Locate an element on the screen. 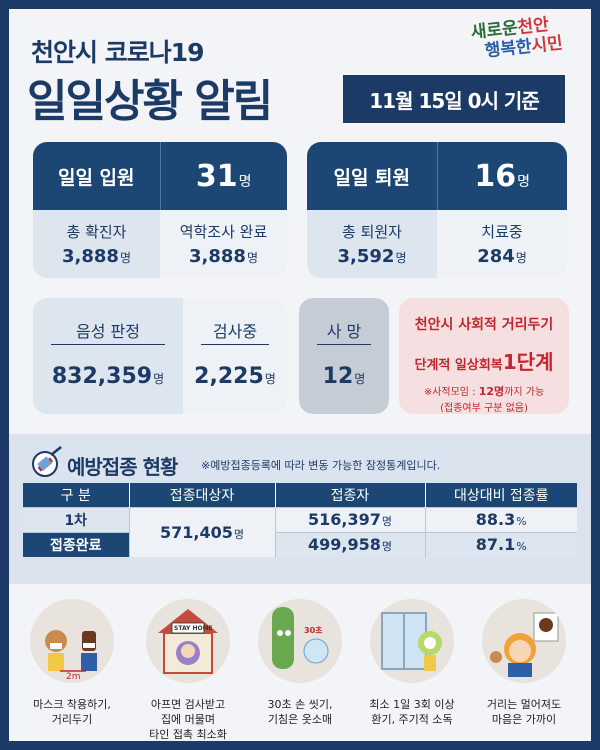 Image resolution: width=600 pixels, height=750 pixels. header-title: 일일상황 알림 is located at coordinates (150, 101).